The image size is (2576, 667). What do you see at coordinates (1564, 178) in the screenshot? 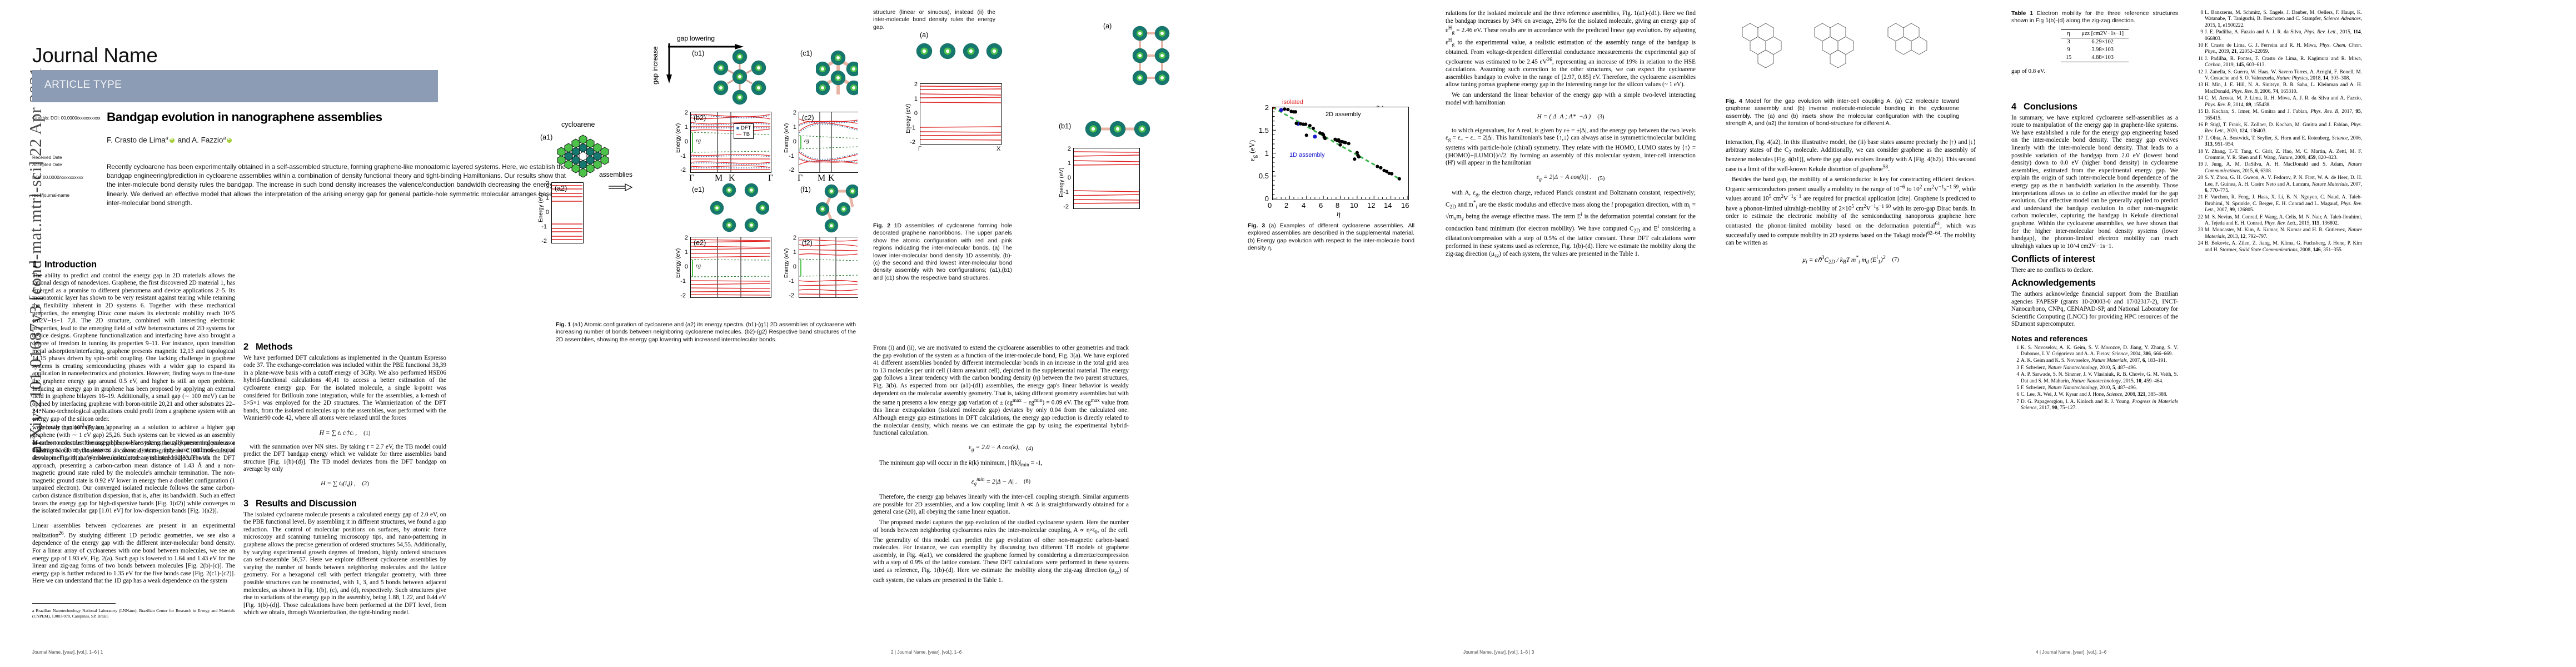
I see `equation-7: εg = 2|Δ − A cos(k)| .` at bounding box center [1564, 178].